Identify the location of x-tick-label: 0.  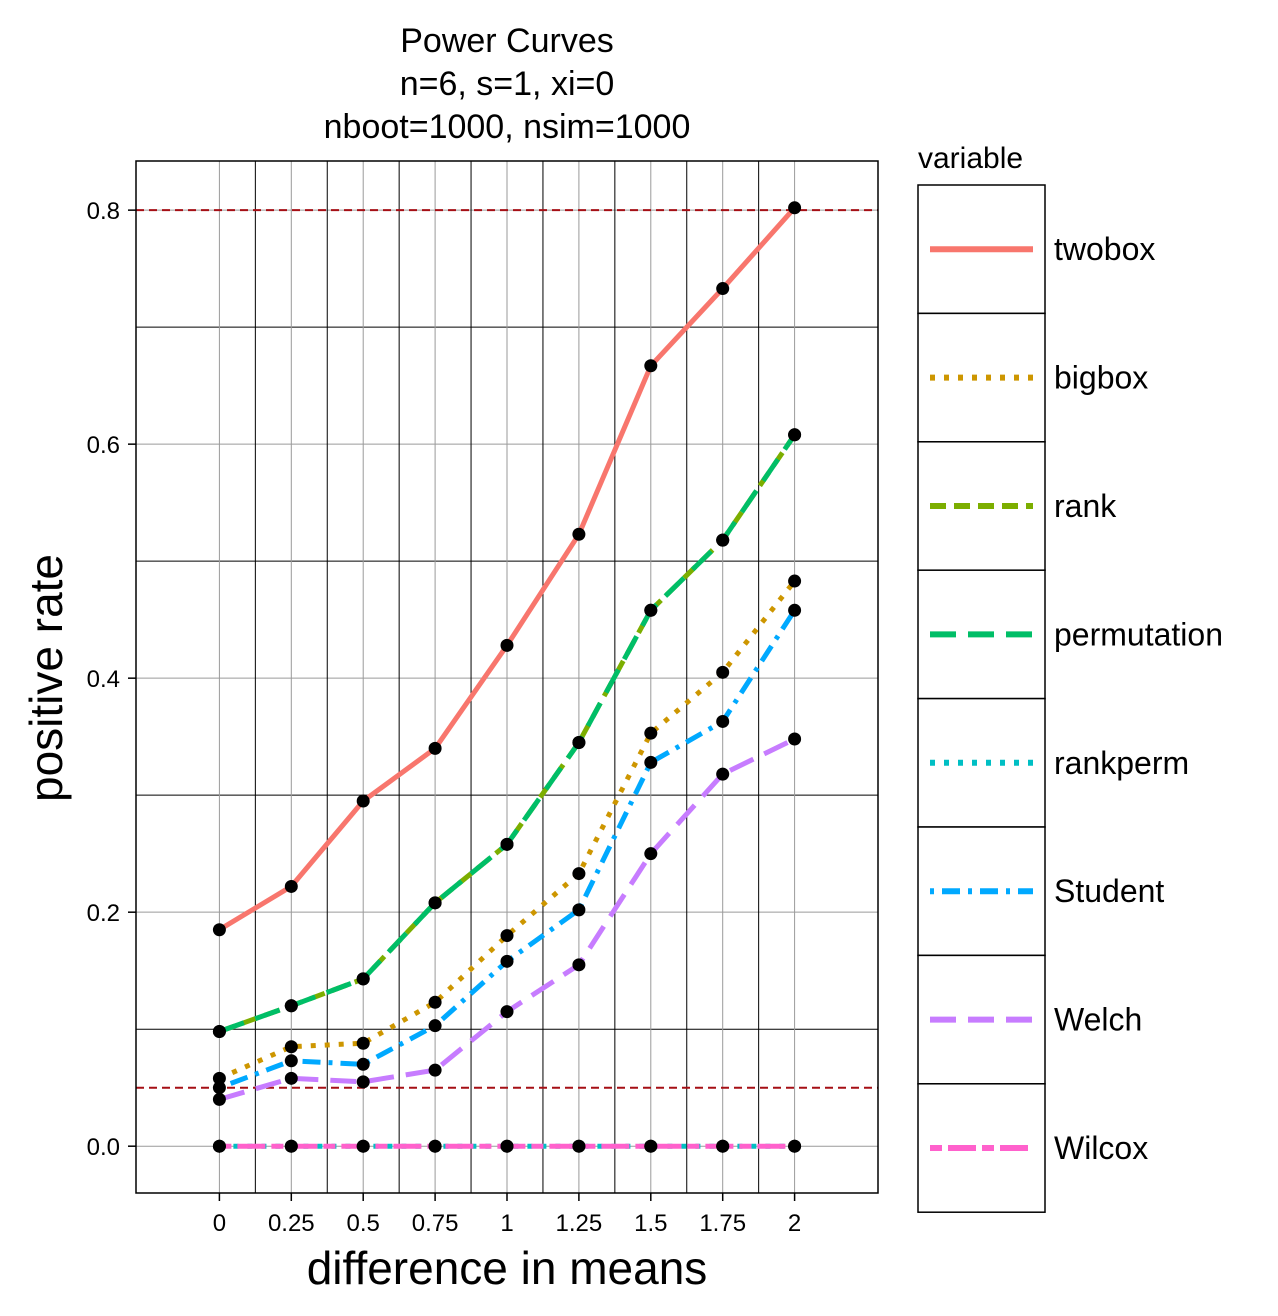
(219, 1223).